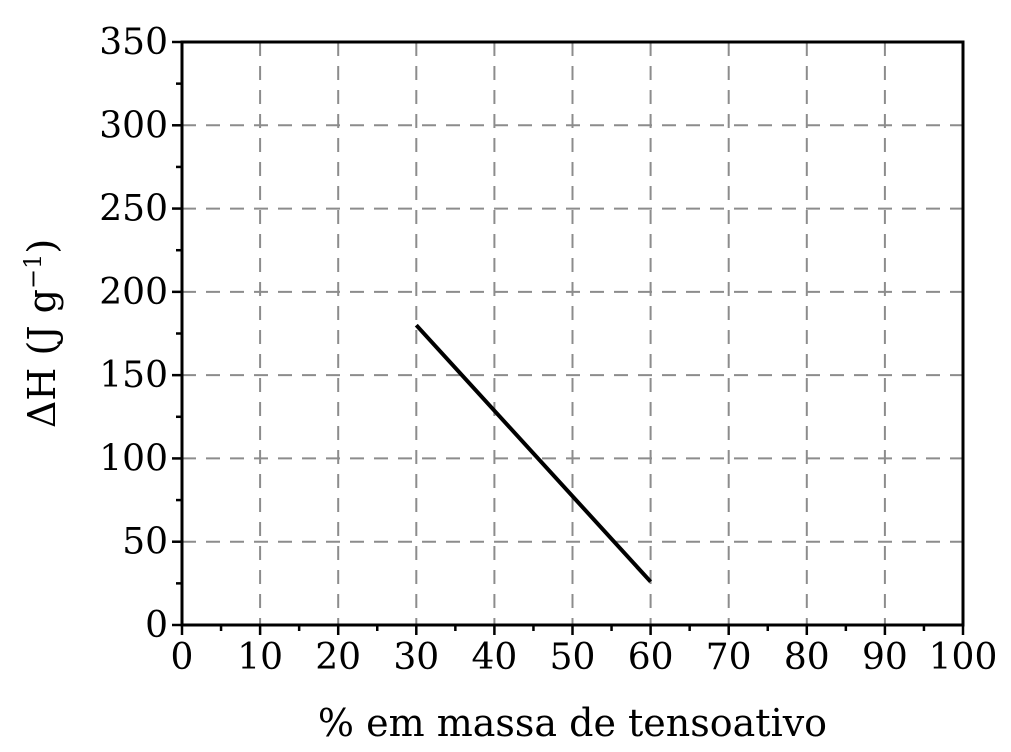  What do you see at coordinates (133, 334) in the screenshot?
I see `y-tick-labels: 0 50 100 150 200 250 300 350` at bounding box center [133, 334].